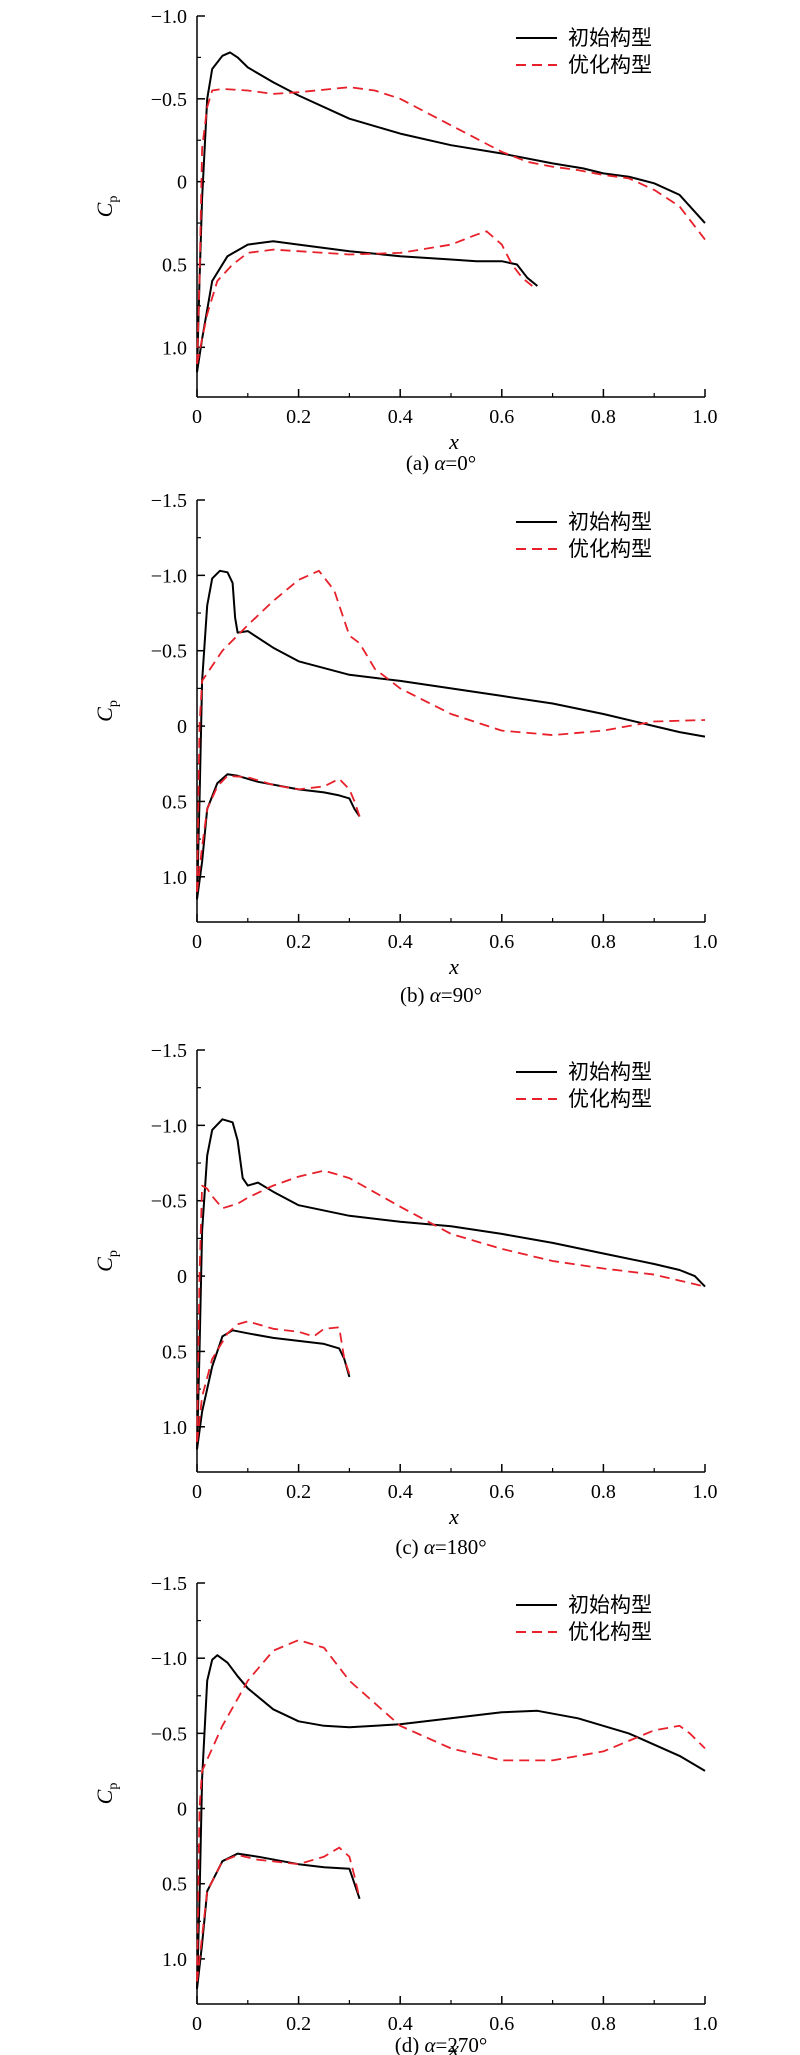 Image resolution: width=800 pixels, height=2055 pixels. What do you see at coordinates (440, 1547) in the screenshot?
I see `panel-caption: (c) α=180°` at bounding box center [440, 1547].